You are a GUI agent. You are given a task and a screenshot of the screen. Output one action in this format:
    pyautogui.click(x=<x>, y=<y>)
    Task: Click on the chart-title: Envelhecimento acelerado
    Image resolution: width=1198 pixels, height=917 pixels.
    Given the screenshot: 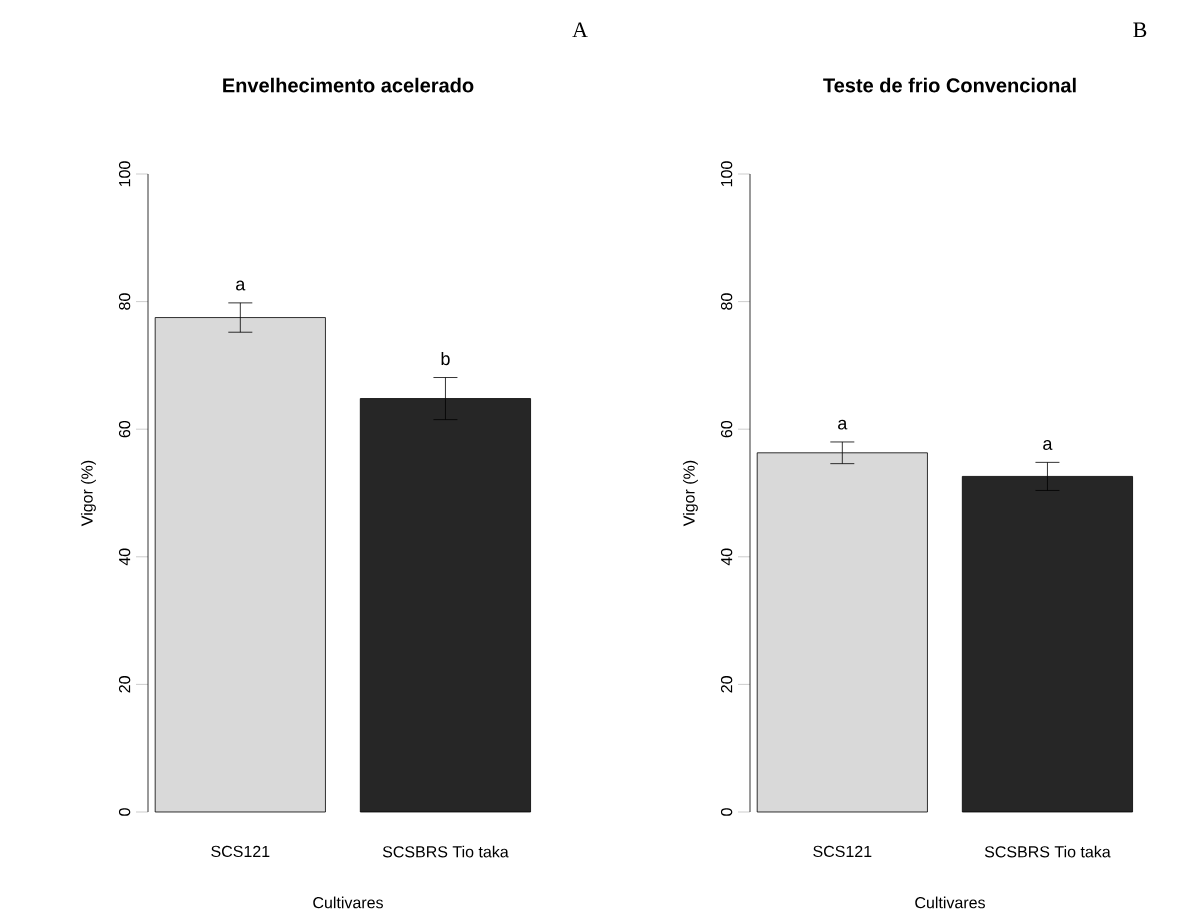 What is the action you would take?
    pyautogui.click(x=348, y=85)
    